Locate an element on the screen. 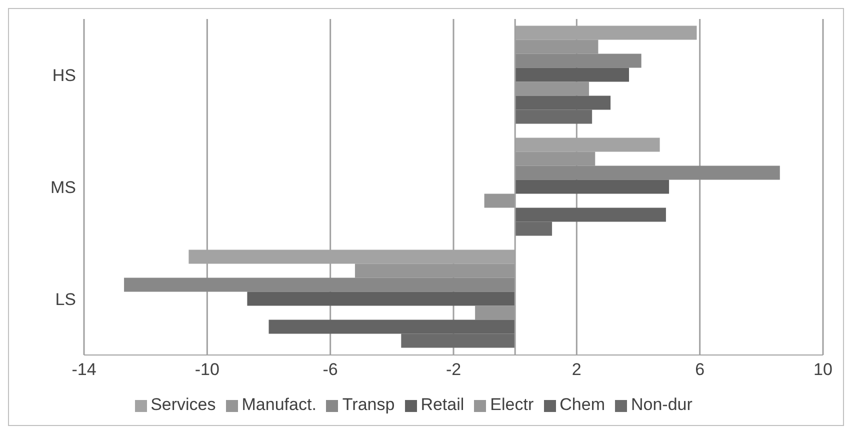 Image resolution: width=846 pixels, height=429 pixels. x-tick-label: -10 is located at coordinates (207, 370).